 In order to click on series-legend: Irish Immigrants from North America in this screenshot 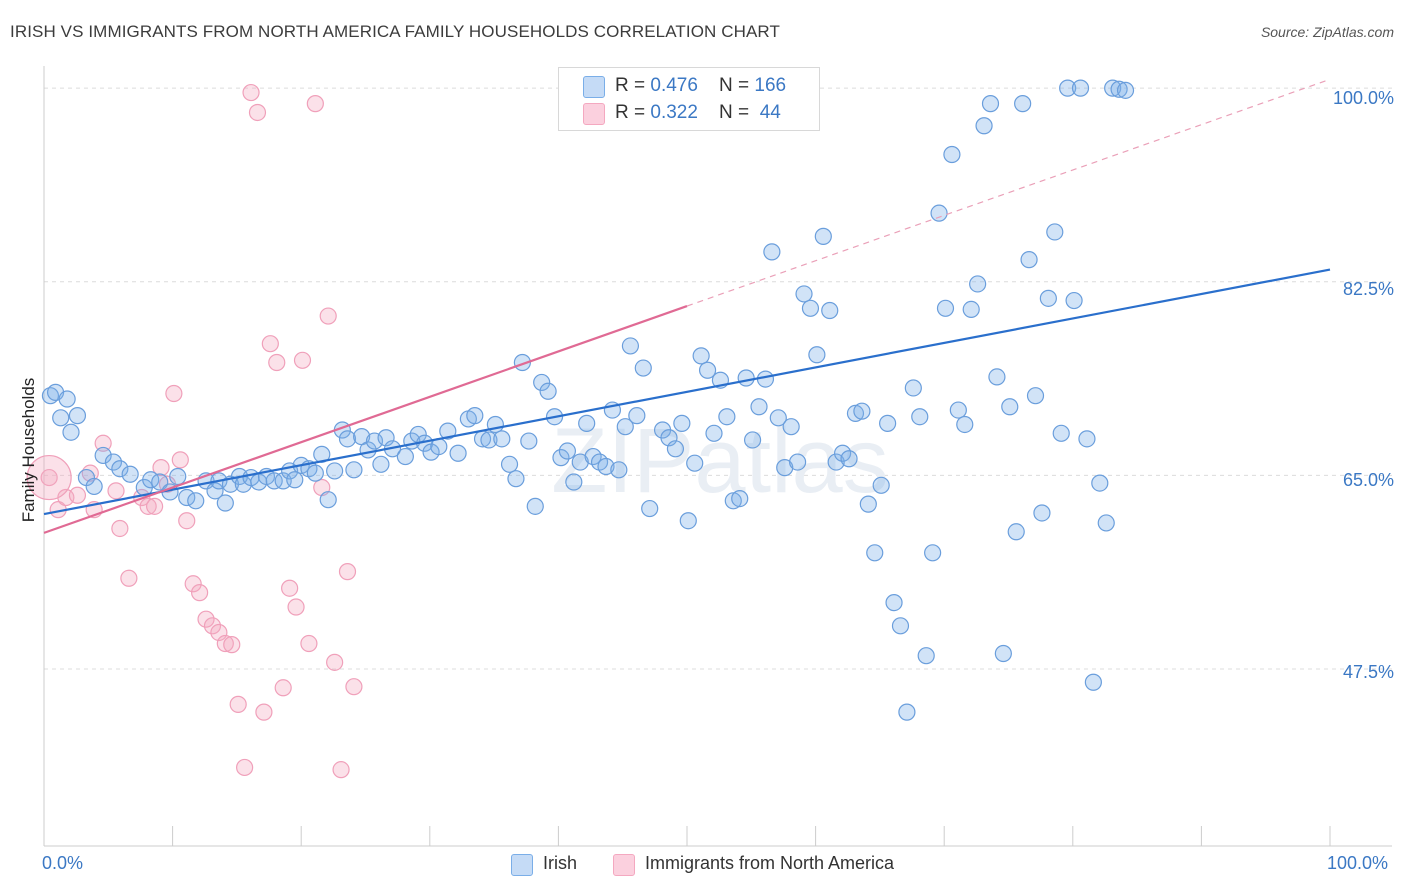, I will do `click(703, 865)`.